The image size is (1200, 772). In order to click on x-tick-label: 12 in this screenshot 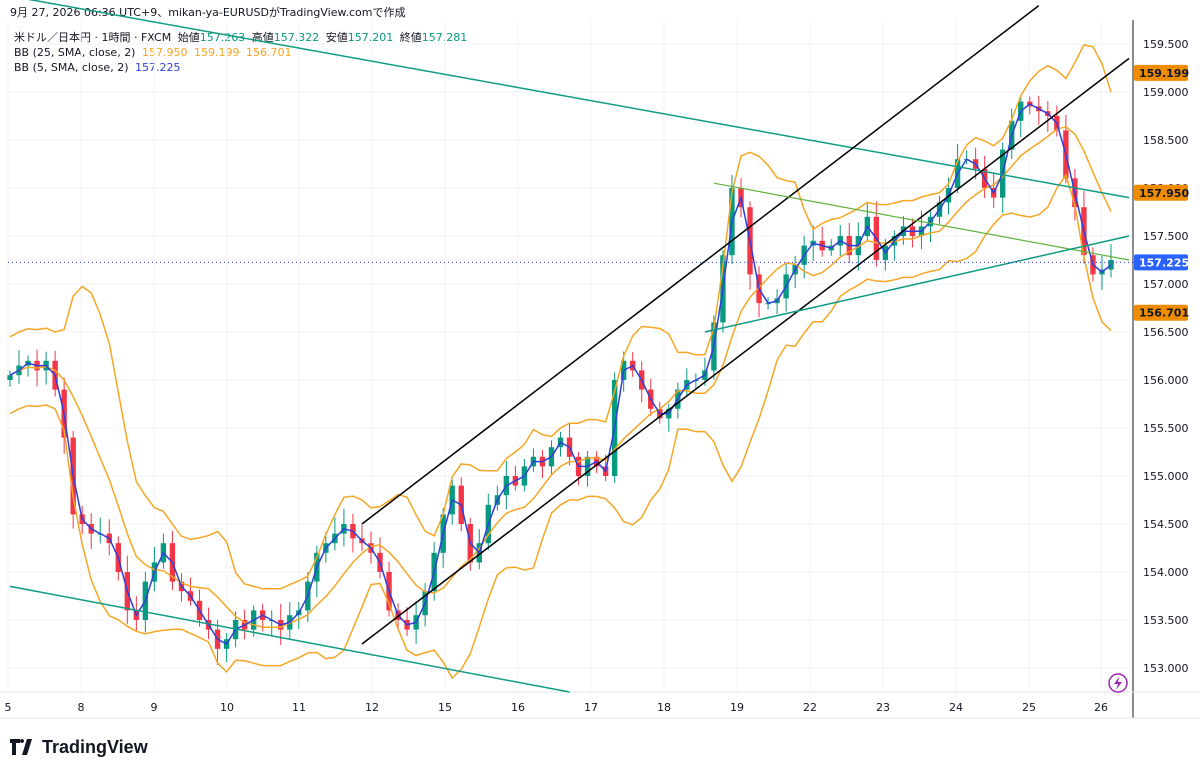, I will do `click(372, 707)`.